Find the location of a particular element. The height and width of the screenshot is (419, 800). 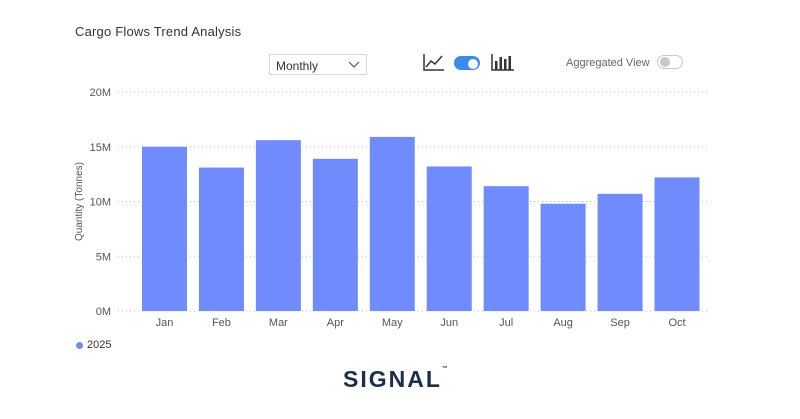

x-tick-label: Jan is located at coordinates (165, 323).